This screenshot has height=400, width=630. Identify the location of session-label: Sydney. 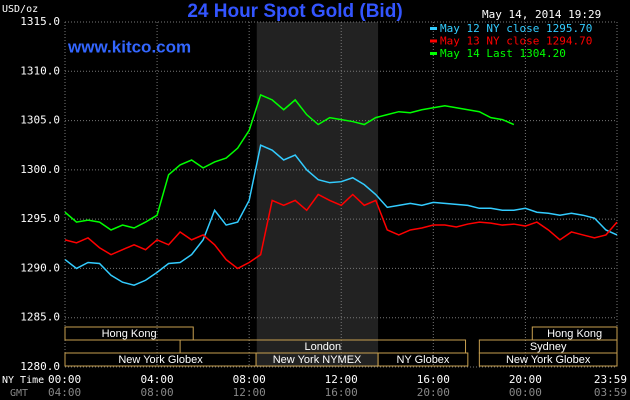
(548, 347).